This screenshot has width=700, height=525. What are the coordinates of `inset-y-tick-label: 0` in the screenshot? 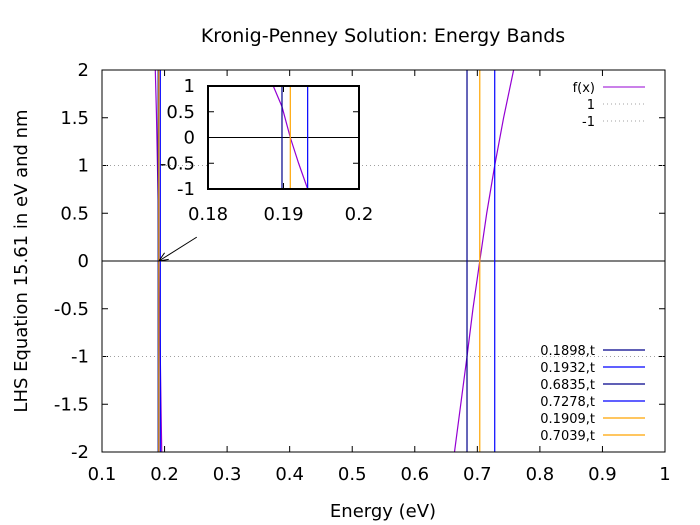 It's located at (189, 138).